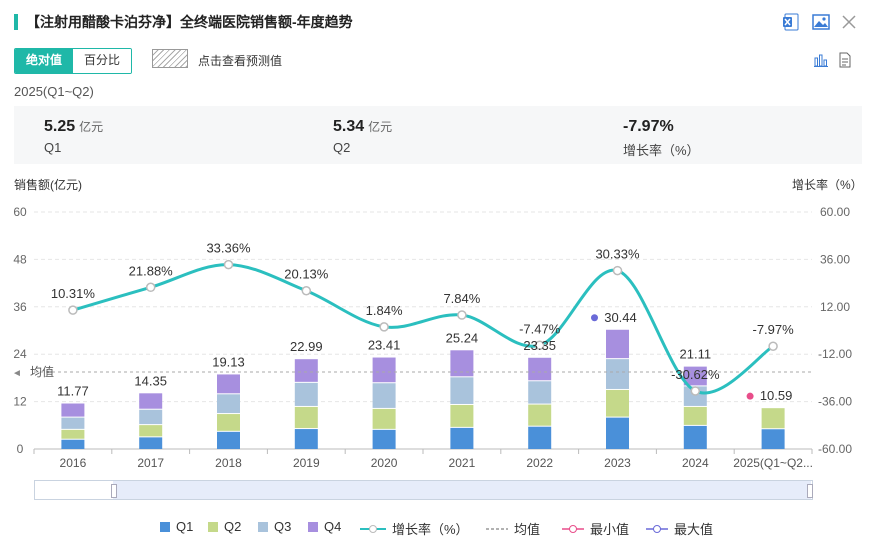  What do you see at coordinates (17, 373) in the screenshot?
I see `average-arrow: ◄` at bounding box center [17, 373].